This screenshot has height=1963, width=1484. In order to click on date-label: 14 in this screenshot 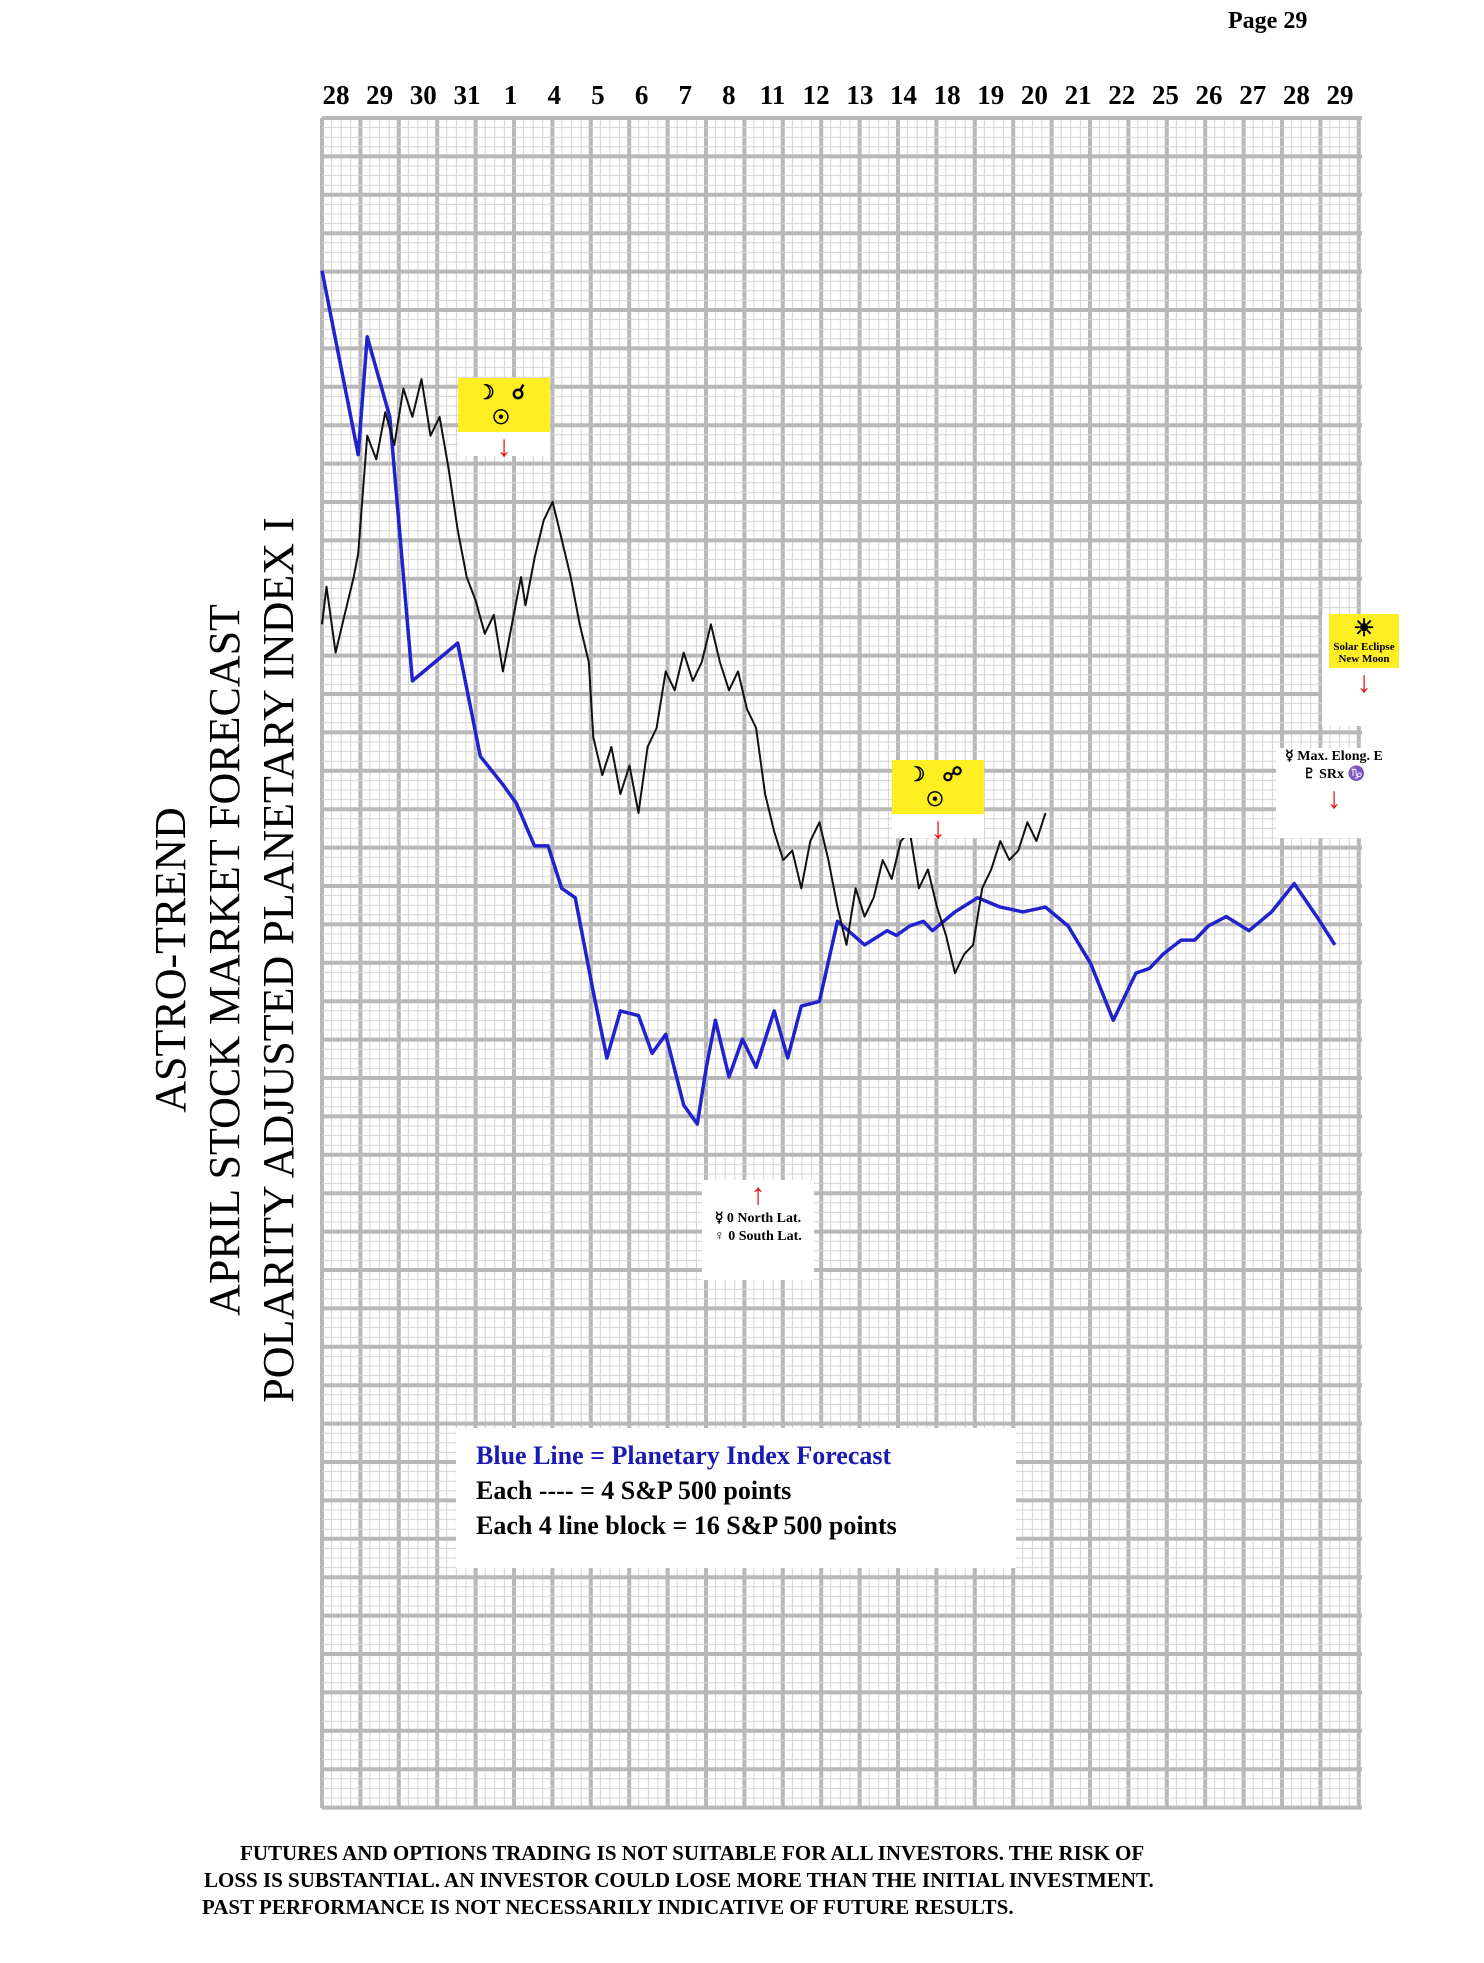, I will do `click(903, 95)`.